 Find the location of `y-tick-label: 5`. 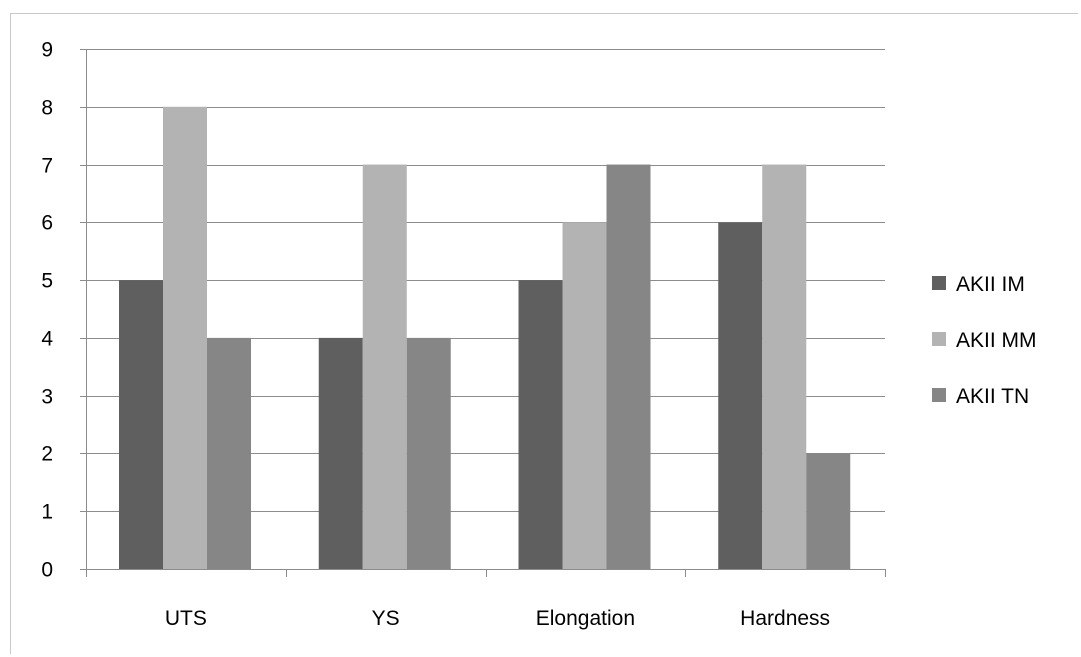

y-tick-label: 5 is located at coordinates (47, 281).